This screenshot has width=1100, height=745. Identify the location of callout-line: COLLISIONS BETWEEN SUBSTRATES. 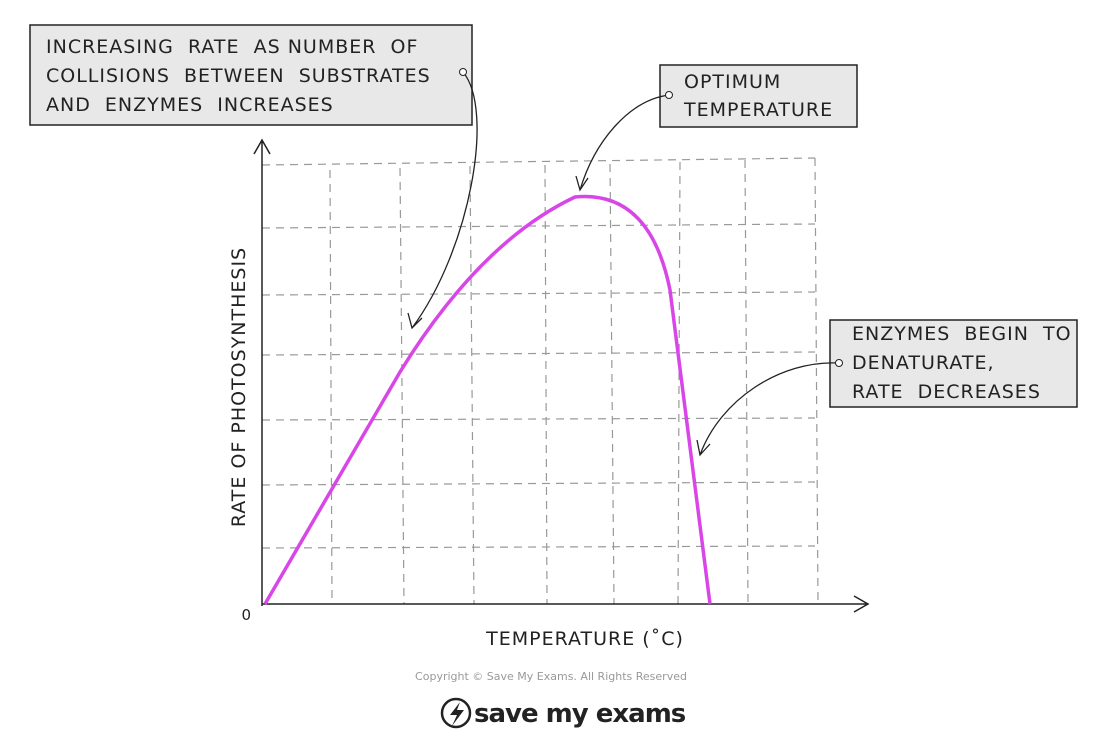
(238, 76).